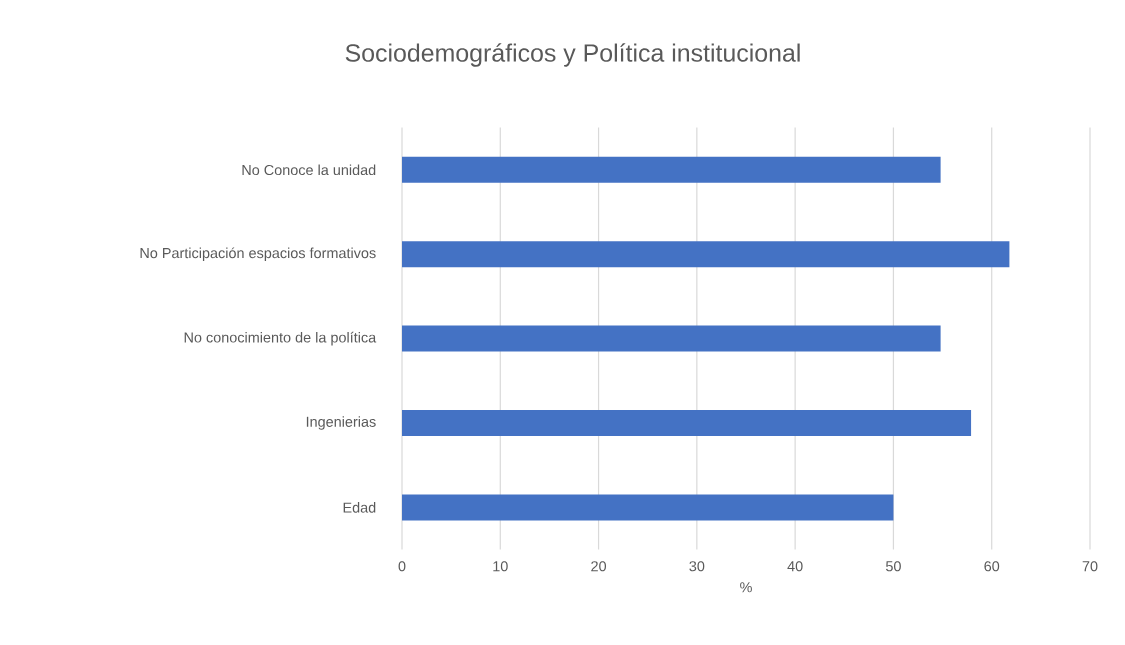 This screenshot has width=1125, height=645. Describe the element at coordinates (341, 423) in the screenshot. I see `y-tick-label: Ingenierias` at that location.